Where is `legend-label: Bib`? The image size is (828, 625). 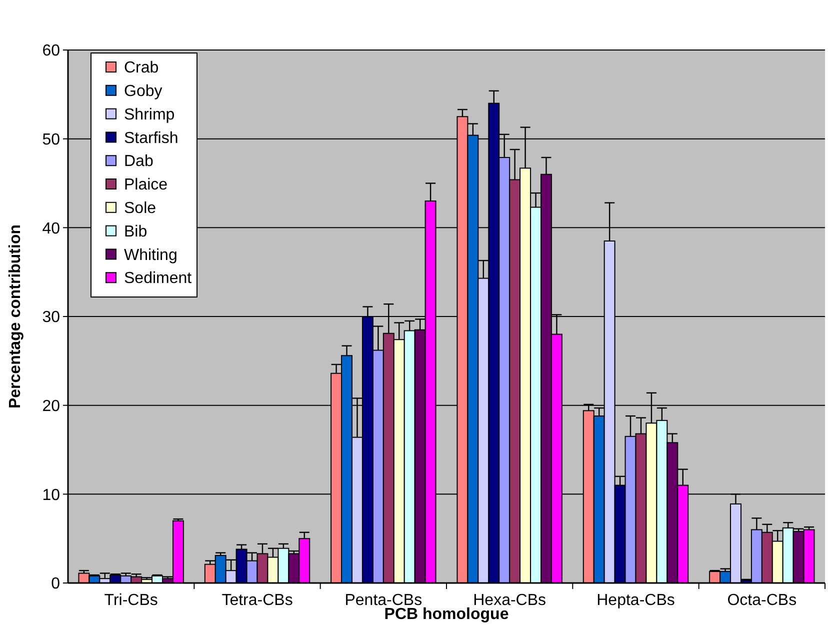
legend-label: Bib is located at coordinates (136, 231).